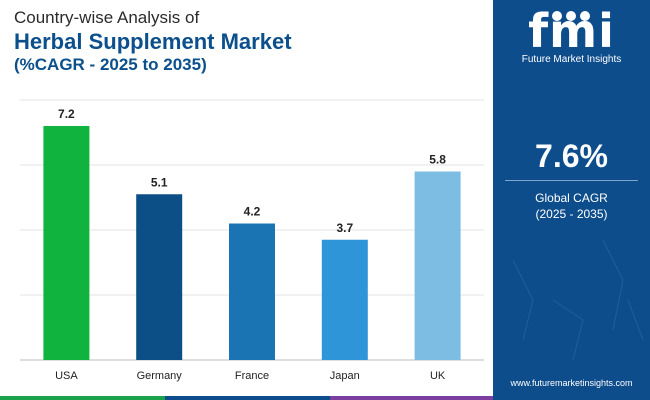 The height and width of the screenshot is (400, 650). What do you see at coordinates (252, 291) in the screenshot?
I see `bar-france` at bounding box center [252, 291].